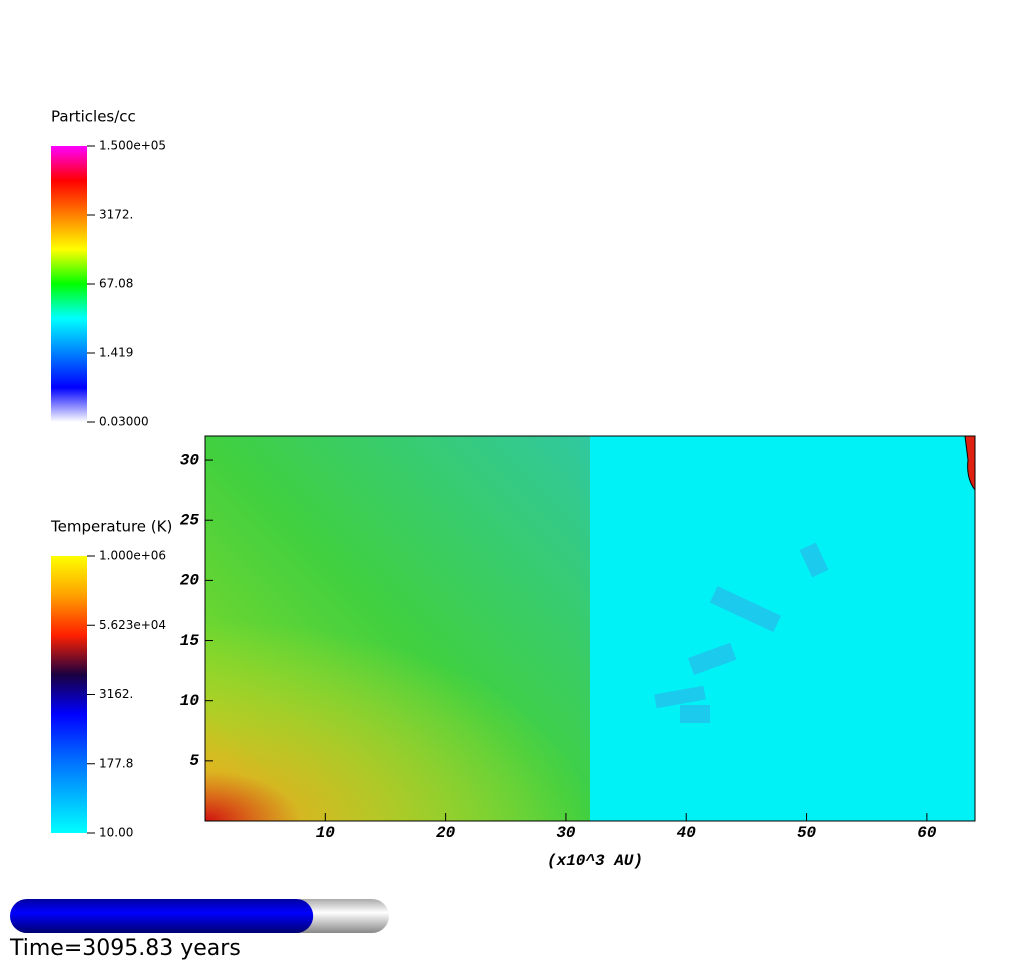 The width and height of the screenshot is (1027, 971). Describe the element at coordinates (132, 556) in the screenshot. I see `colorbar-tick-label: 1.000e+06` at that location.